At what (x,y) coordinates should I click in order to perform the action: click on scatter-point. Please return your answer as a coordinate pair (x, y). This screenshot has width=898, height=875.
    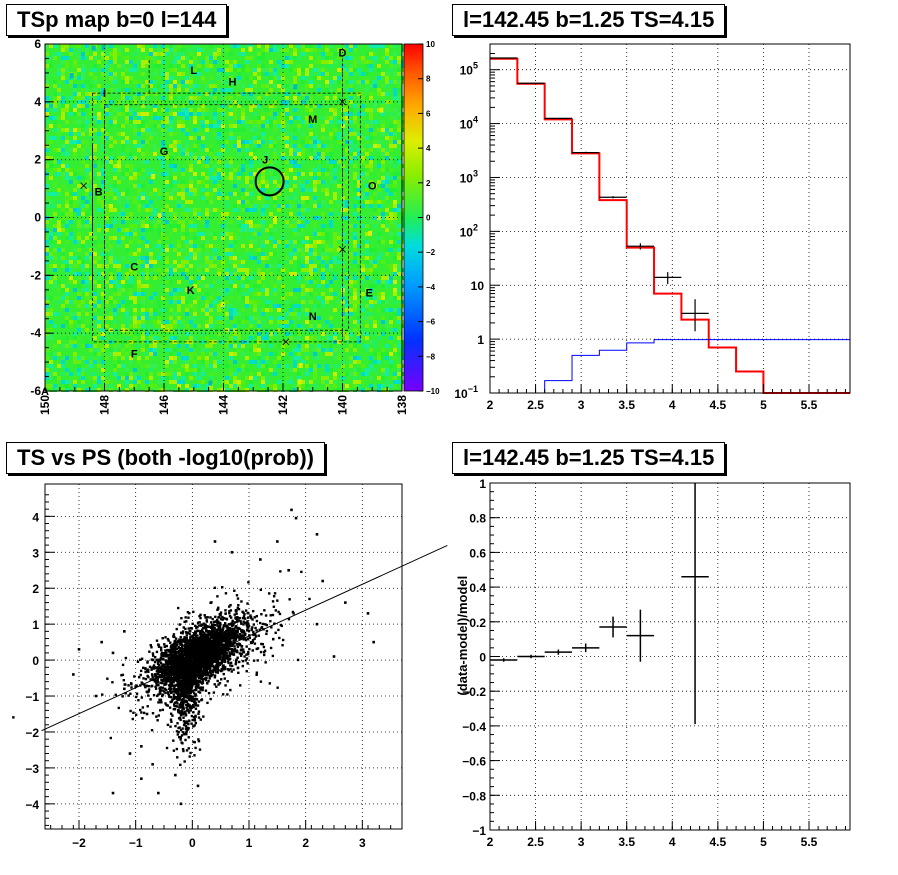
    Looking at the image, I should click on (248, 623).